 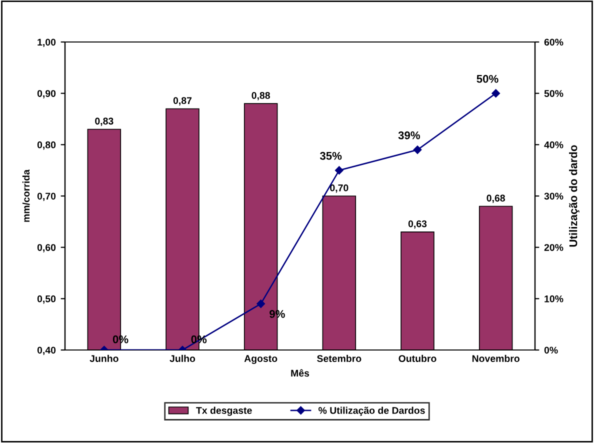 I want to click on y-tick-label: 0,60, so click(x=46, y=248).